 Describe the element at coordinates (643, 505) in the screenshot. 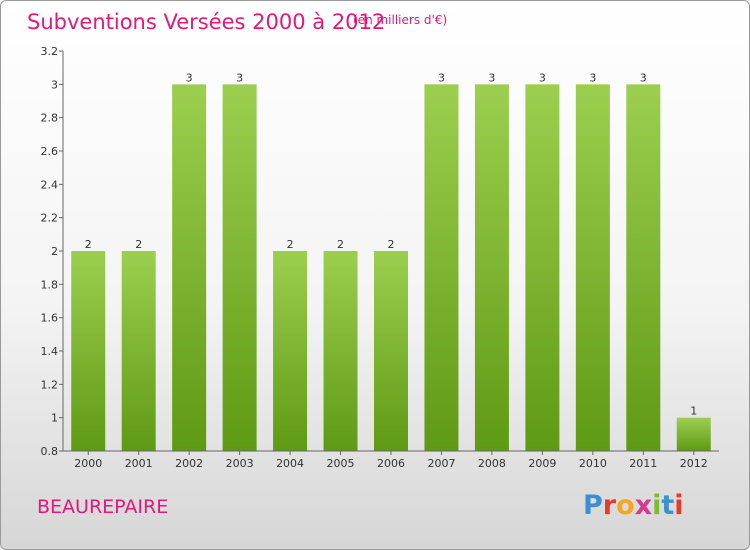

I see `logo-letter: x` at that location.